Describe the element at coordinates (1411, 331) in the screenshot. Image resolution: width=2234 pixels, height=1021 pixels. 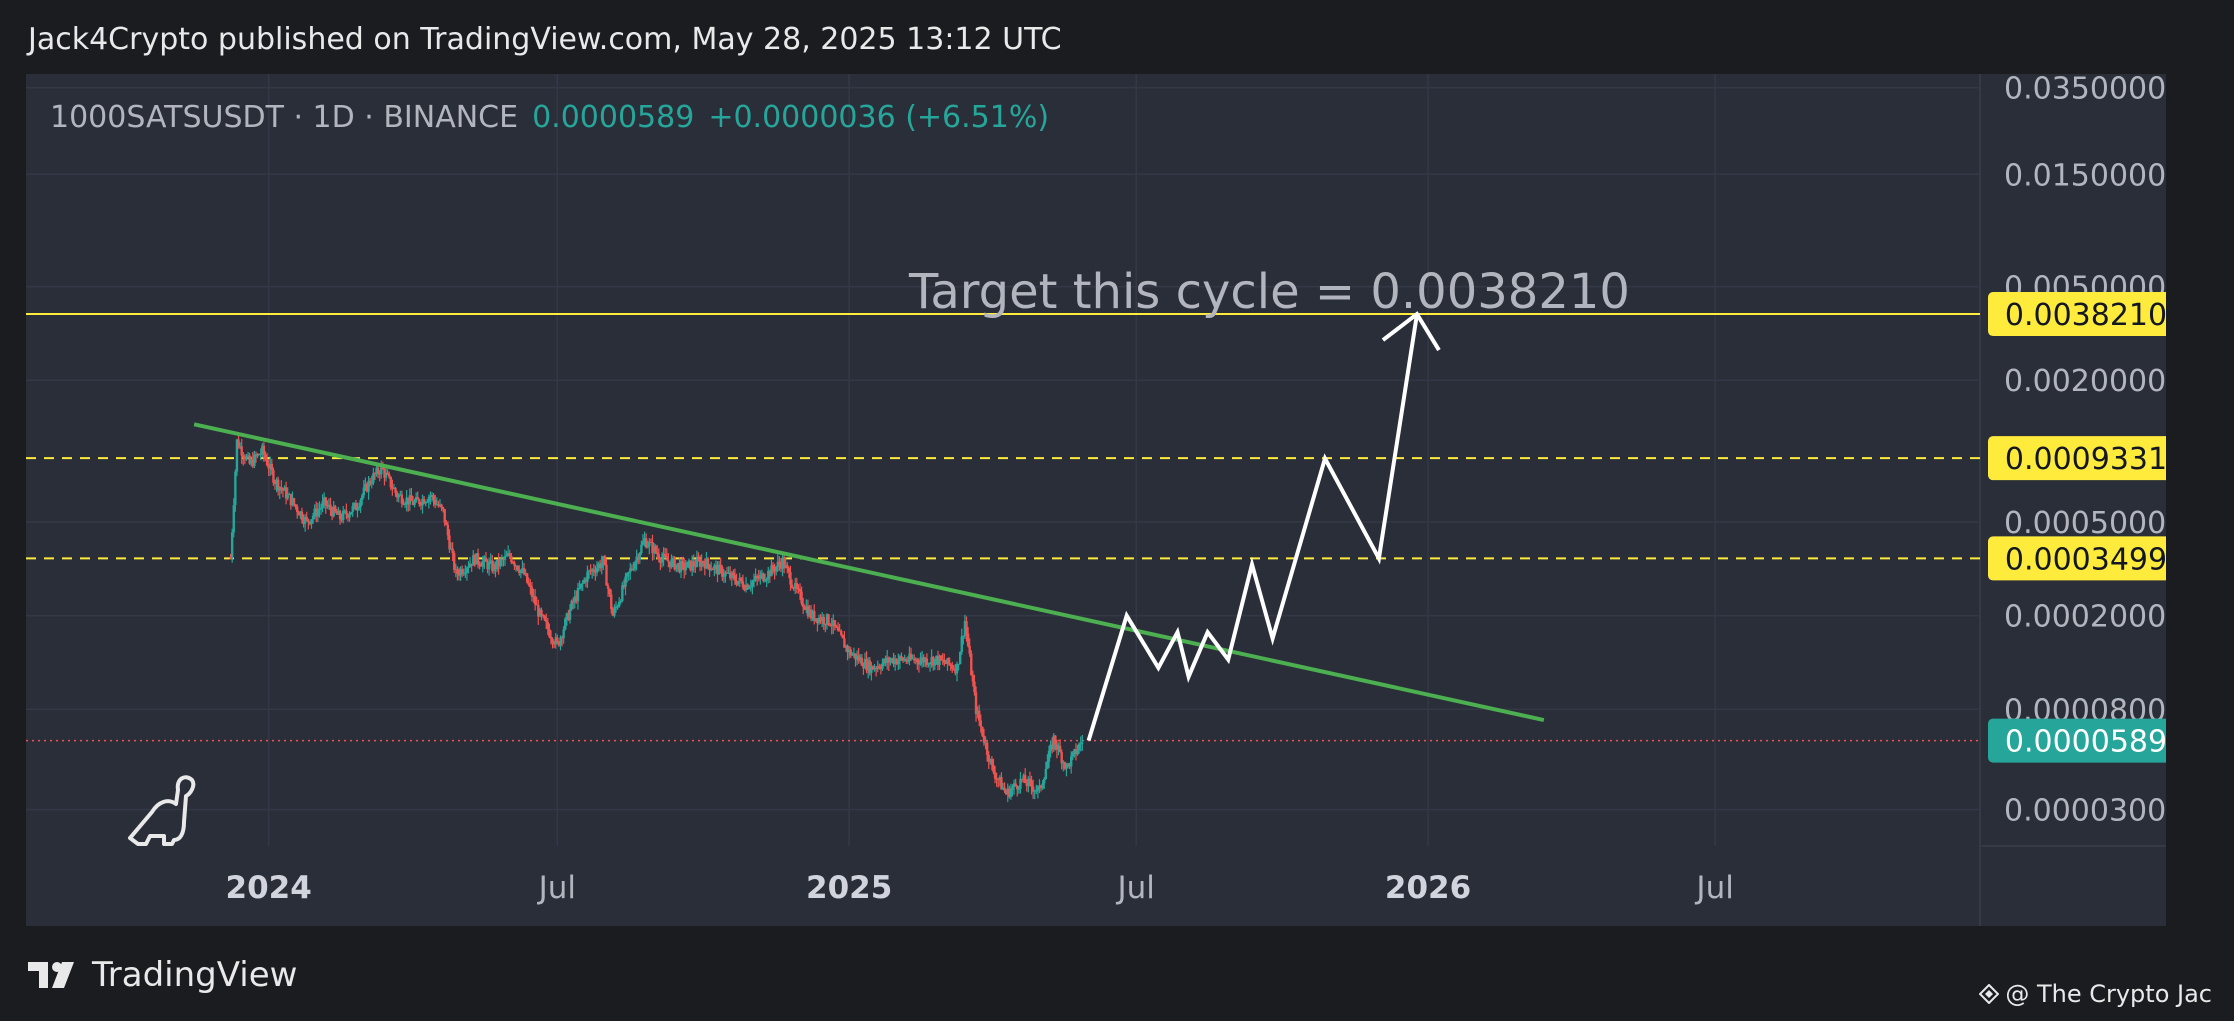
I see `projection-arrowhead` at that location.